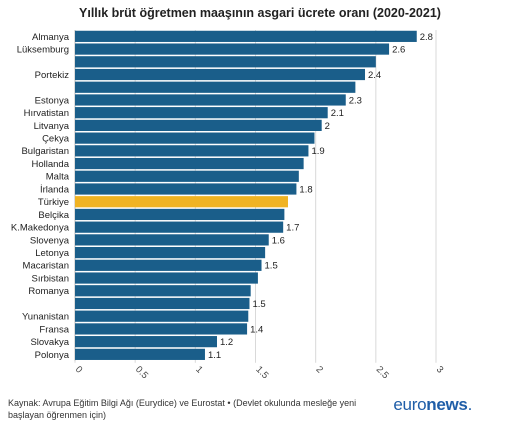 The image size is (520, 442). Describe the element at coordinates (327, 126) in the screenshot. I see `data-label: 2` at that location.